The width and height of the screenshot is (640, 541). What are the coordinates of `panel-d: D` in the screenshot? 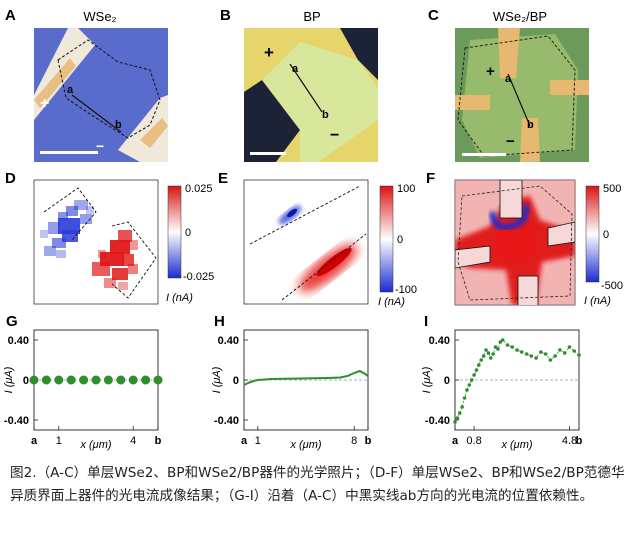 It's located at (109, 237).